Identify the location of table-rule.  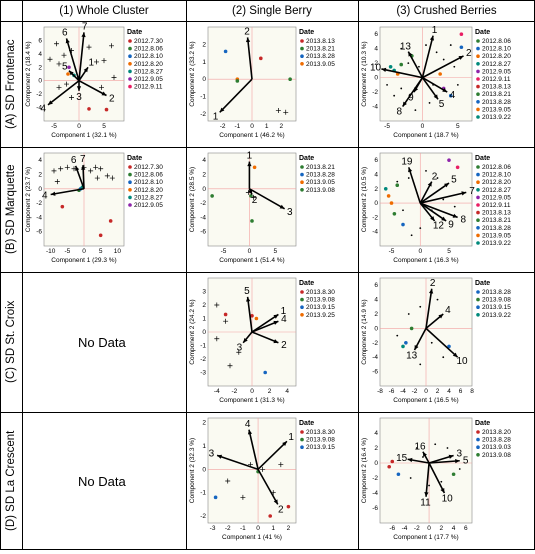
(358, 275).